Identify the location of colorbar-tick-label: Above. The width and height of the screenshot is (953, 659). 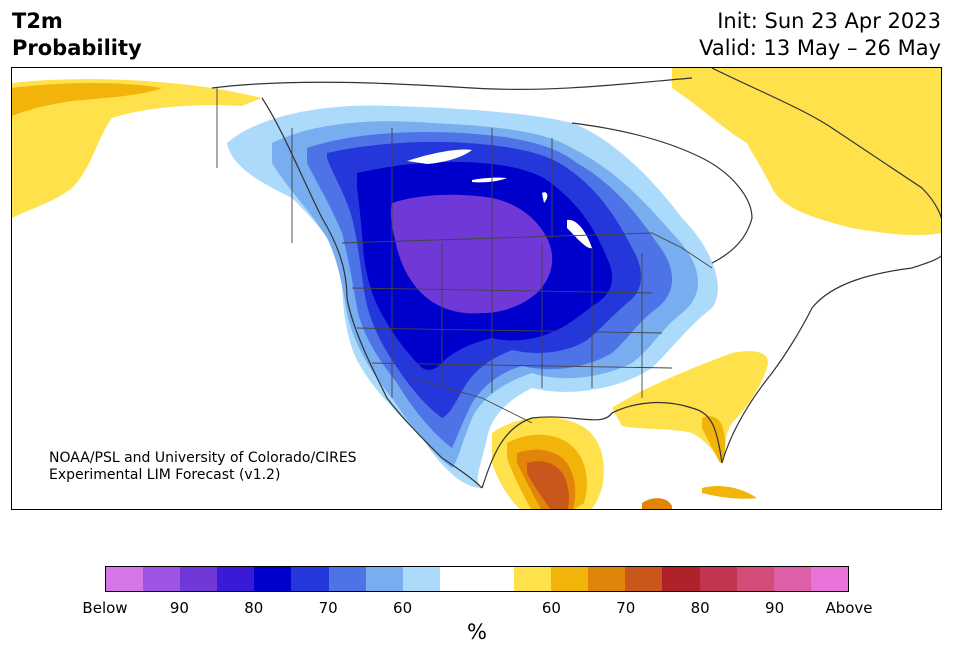
(849, 608).